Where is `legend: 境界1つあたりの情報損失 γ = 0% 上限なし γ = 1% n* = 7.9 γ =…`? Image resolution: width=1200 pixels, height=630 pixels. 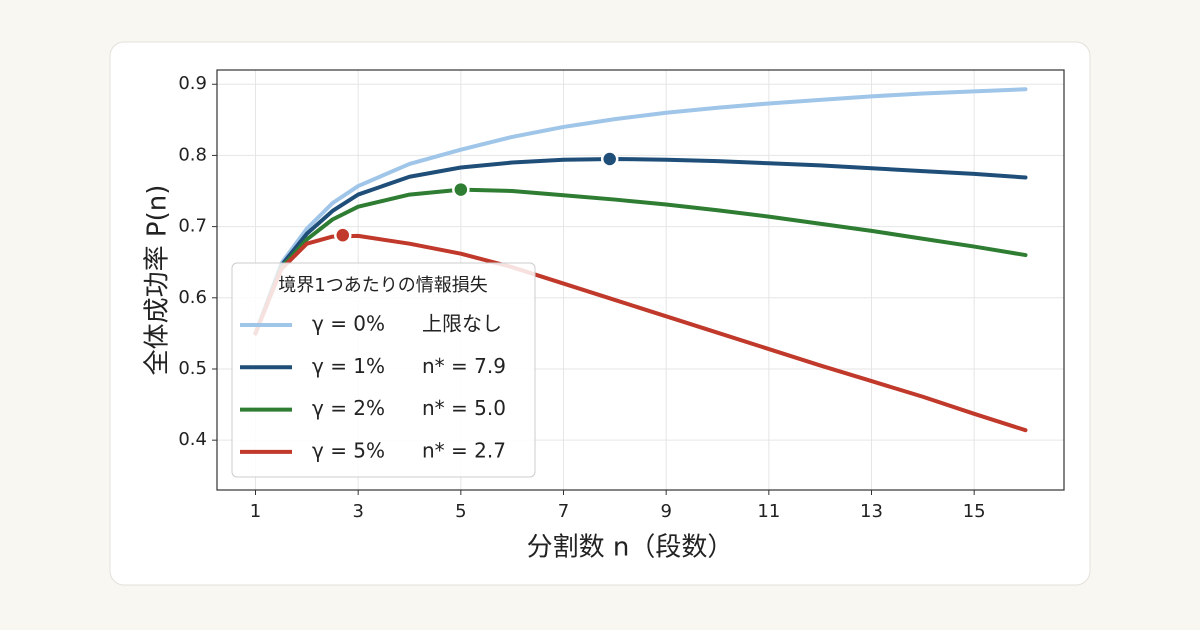 legend: 境界1つあたりの情報損失 γ = 0% 上限なし γ = 1% n* = 7.9 γ =… is located at coordinates (383, 370).